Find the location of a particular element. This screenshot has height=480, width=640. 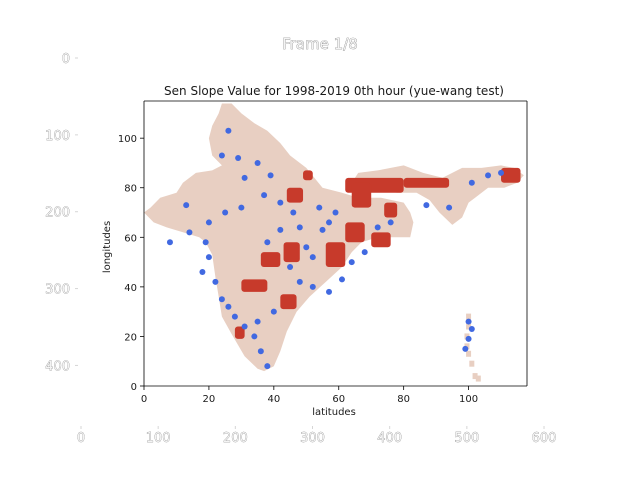

y-tick-label: 20 is located at coordinates (130, 337).